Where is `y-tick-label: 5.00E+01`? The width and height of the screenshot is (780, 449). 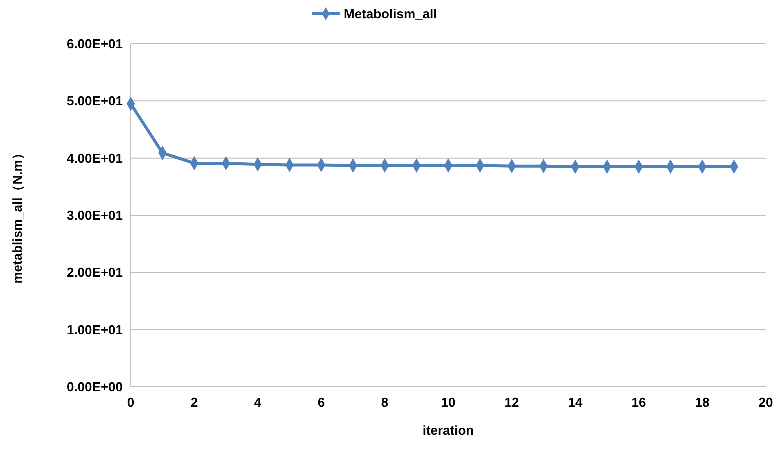 y-tick-label: 5.00E+01 is located at coordinates (94, 101).